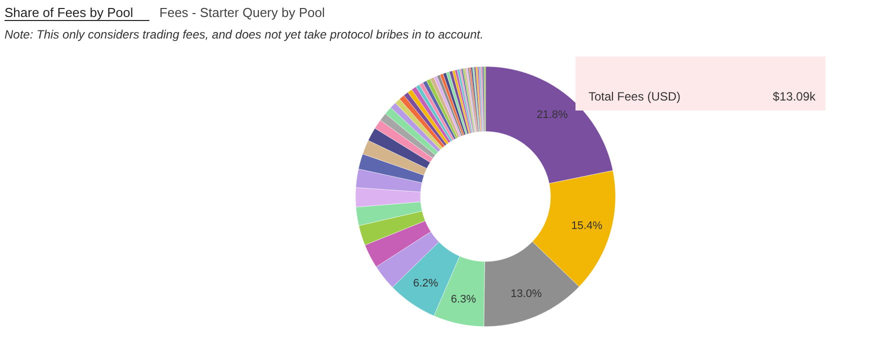 This screenshot has height=349, width=875. I want to click on data-label: 6.3%, so click(463, 300).